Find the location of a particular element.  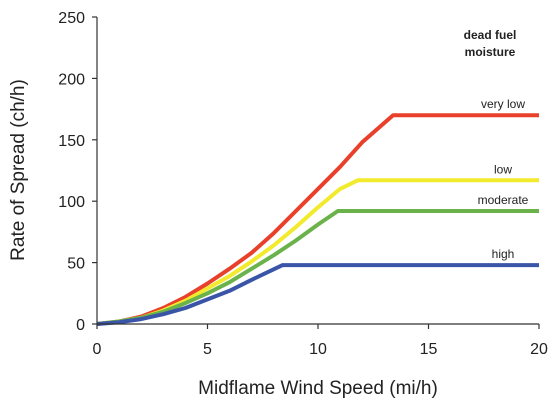

y-tick-label: 250 is located at coordinates (71, 18).